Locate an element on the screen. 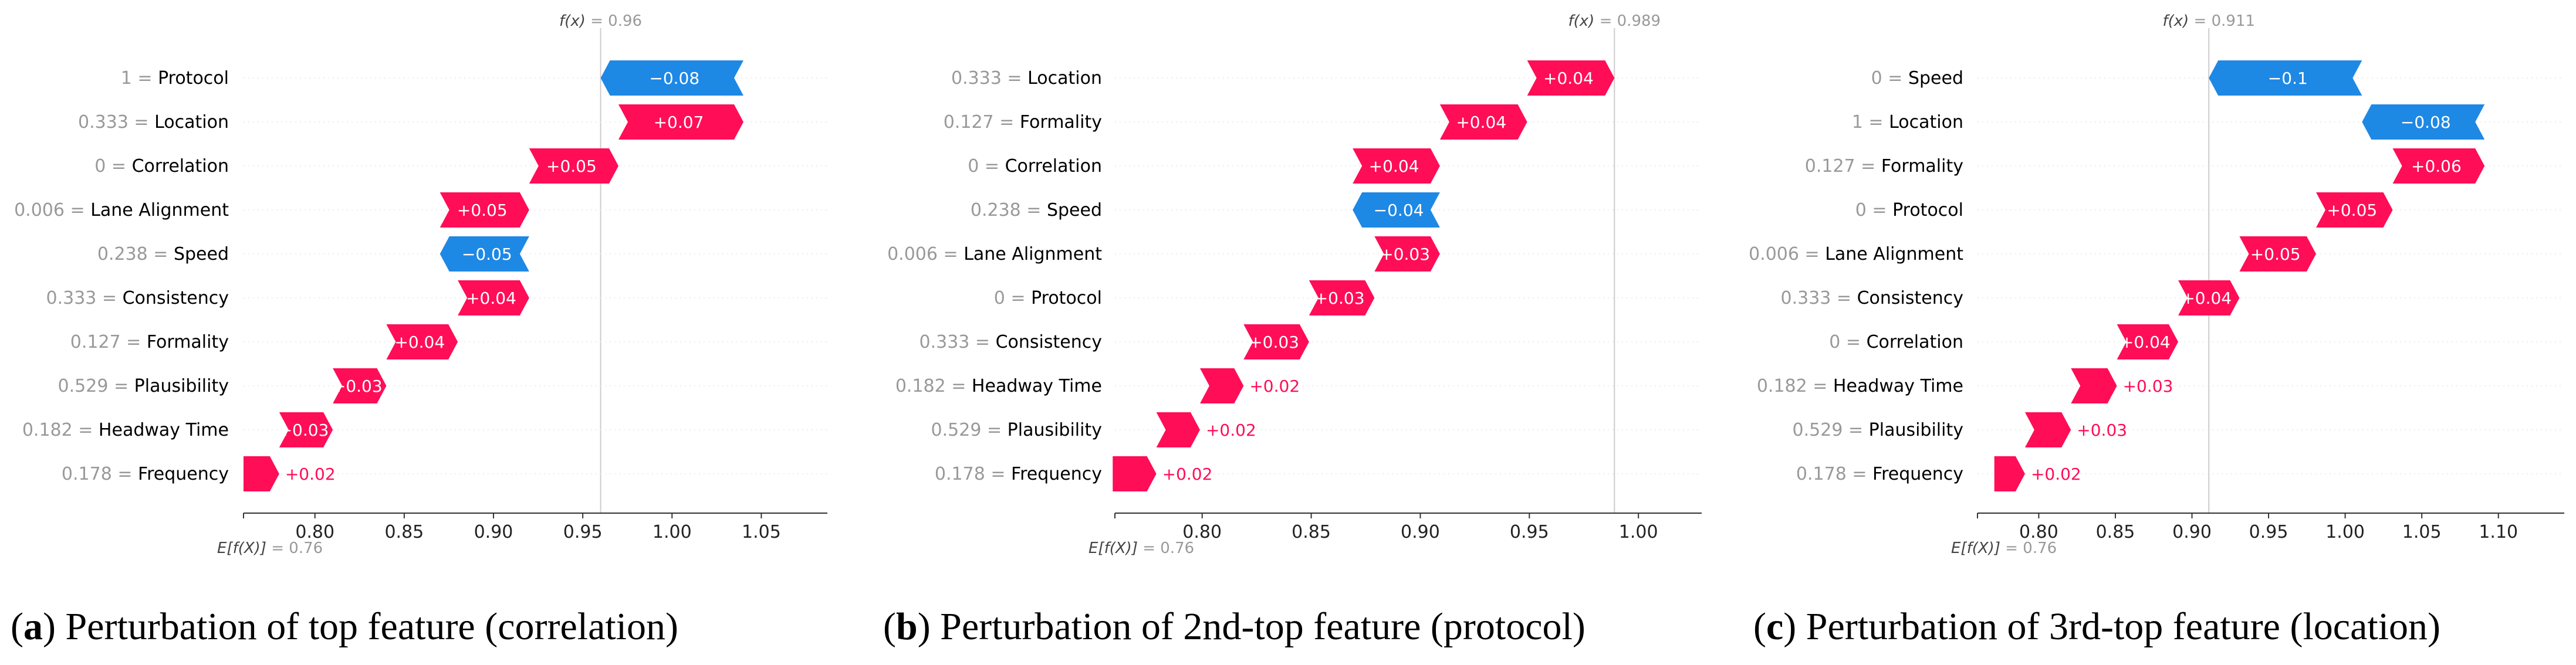  feature-label: 1 = Location is located at coordinates (1907, 123).